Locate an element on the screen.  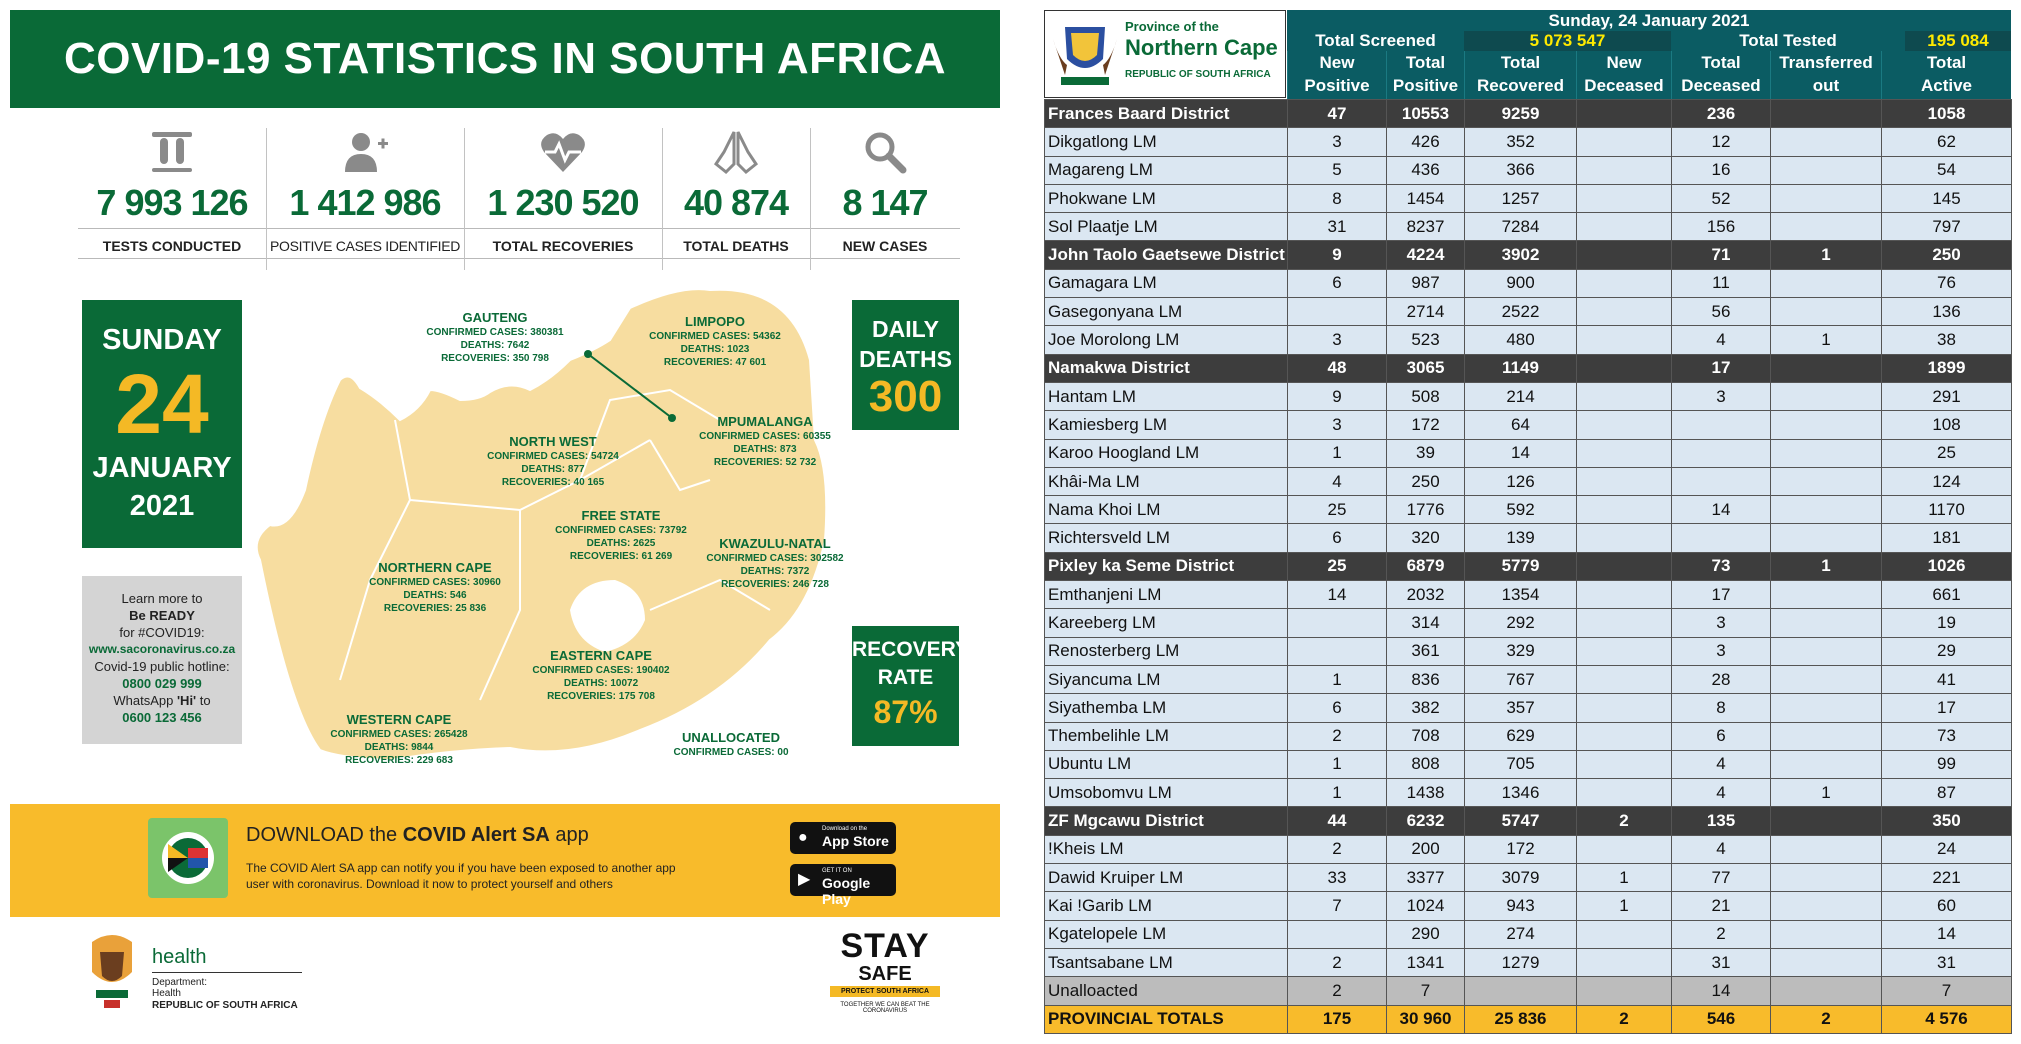
stat-label: TESTS CONDUCTED is located at coordinates (172, 246).